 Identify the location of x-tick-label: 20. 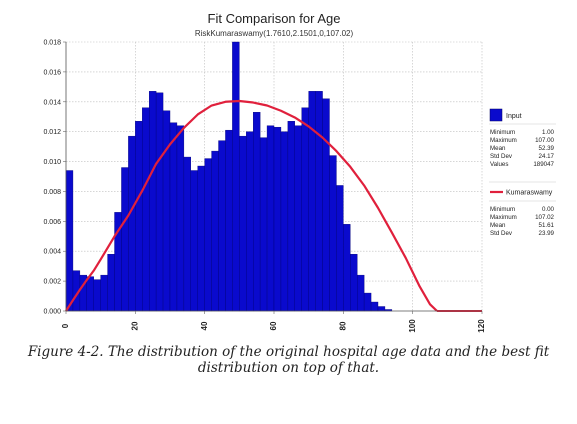
(134, 325).